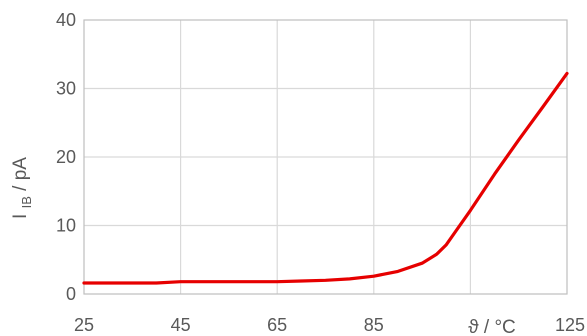 This screenshot has height=336, width=587. Describe the element at coordinates (84, 325) in the screenshot. I see `x-tick-label: 25` at that location.